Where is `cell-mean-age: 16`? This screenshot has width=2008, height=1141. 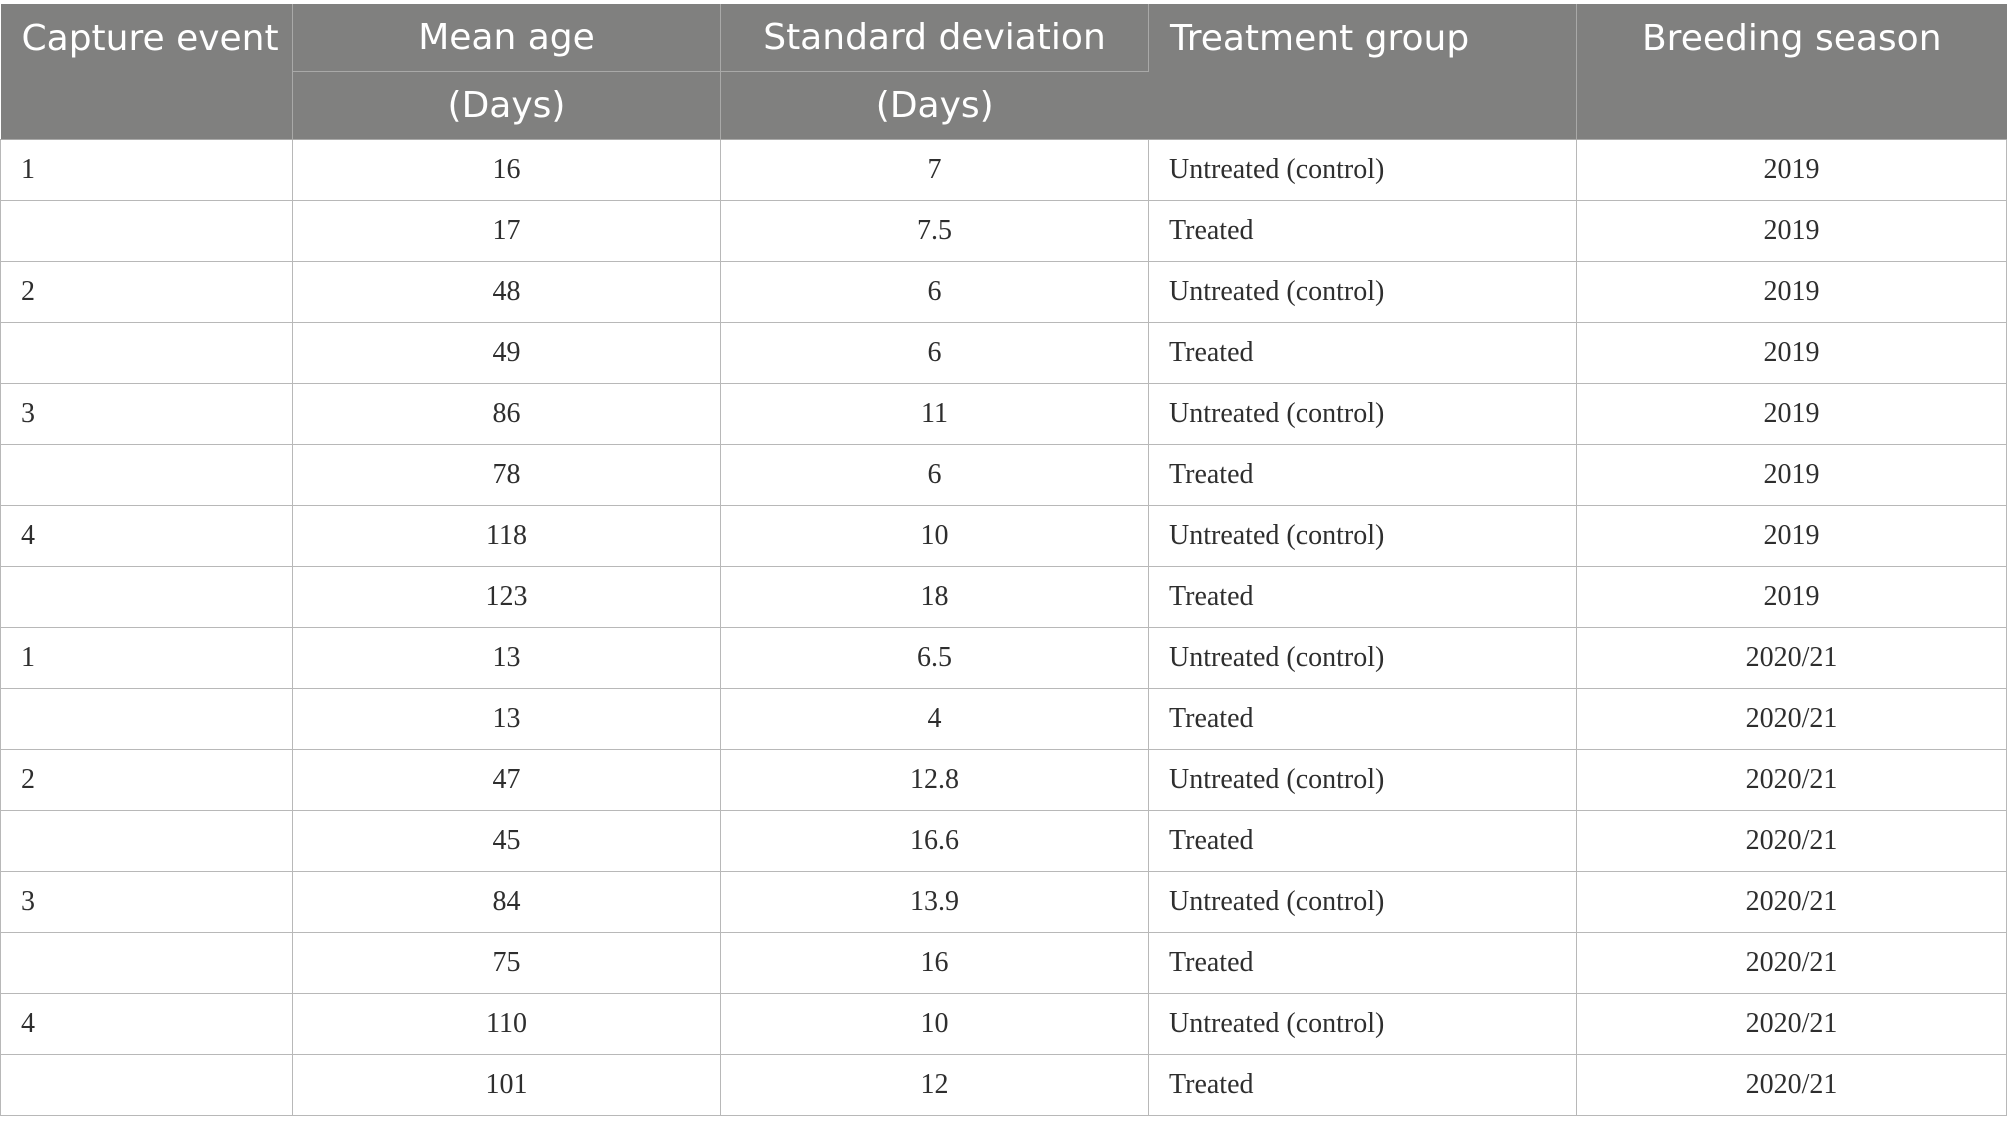 cell-mean-age: 16 is located at coordinates (506, 170).